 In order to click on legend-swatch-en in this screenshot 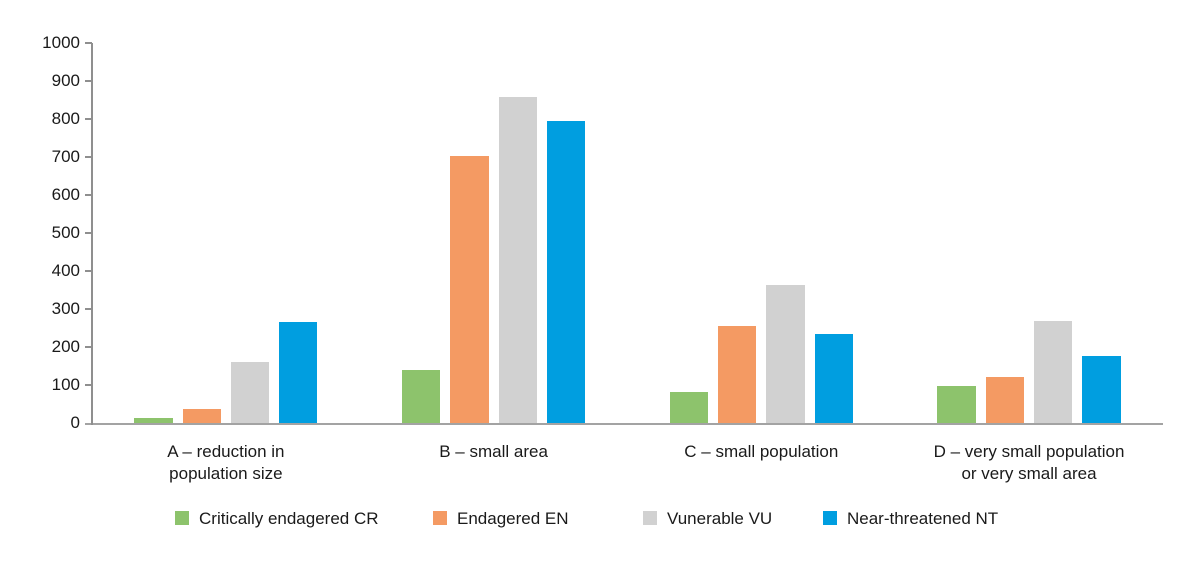, I will do `click(440, 518)`.